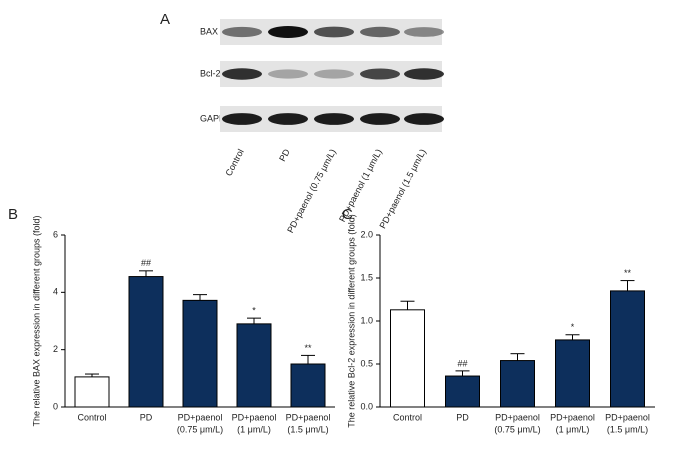 The image size is (680, 450). I want to click on y-tick-label: 0.5, so click(366, 363).